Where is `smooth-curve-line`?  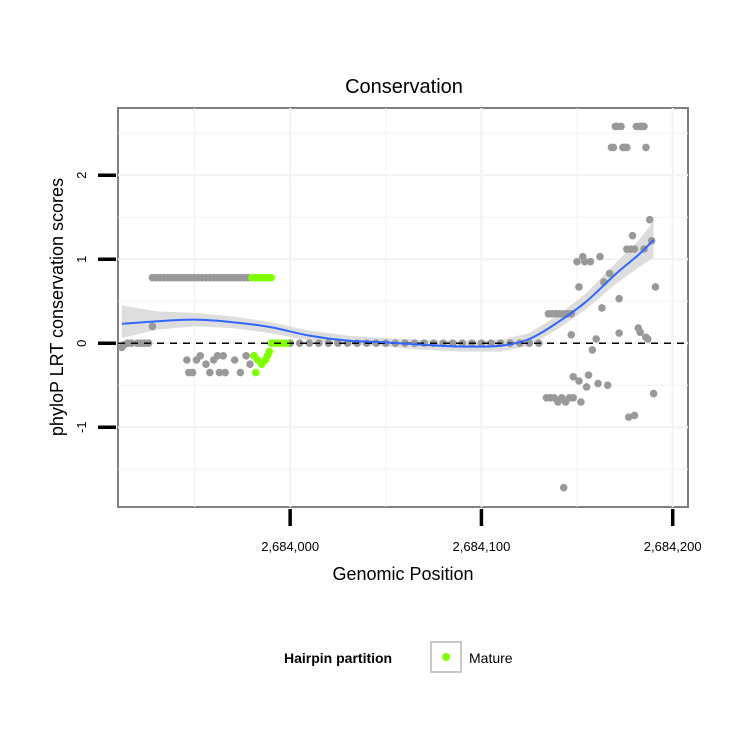 smooth-curve-line is located at coordinates (388, 293).